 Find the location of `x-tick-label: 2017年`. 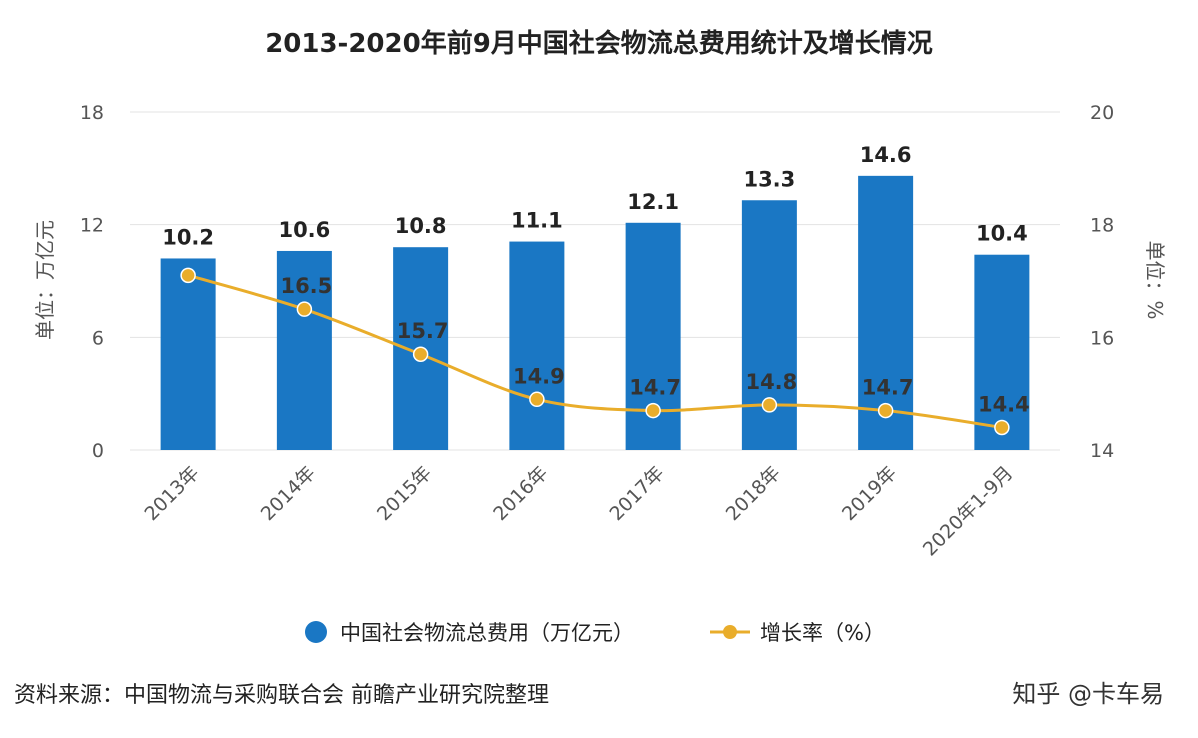

x-tick-label: 2017年 is located at coordinates (636, 493).